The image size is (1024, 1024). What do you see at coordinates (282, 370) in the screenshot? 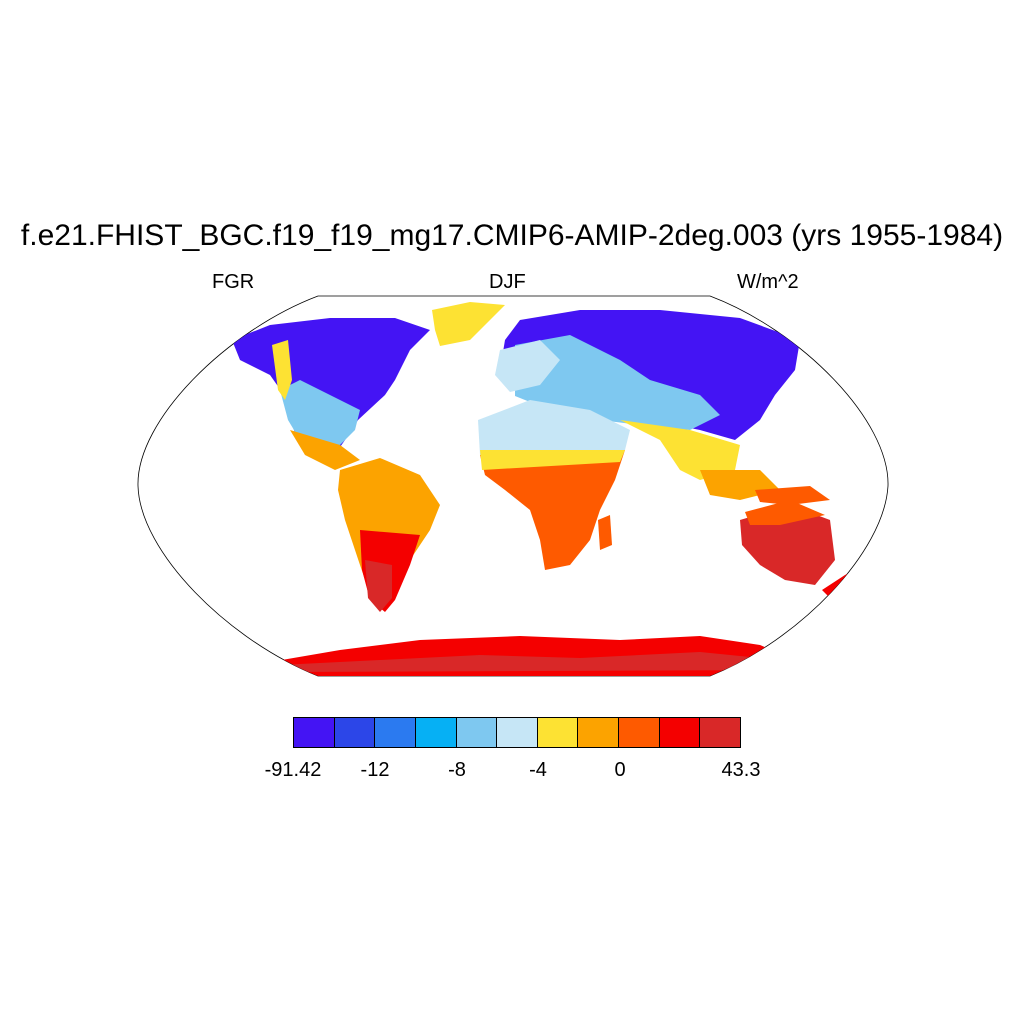
I see `north-america-coast` at bounding box center [282, 370].